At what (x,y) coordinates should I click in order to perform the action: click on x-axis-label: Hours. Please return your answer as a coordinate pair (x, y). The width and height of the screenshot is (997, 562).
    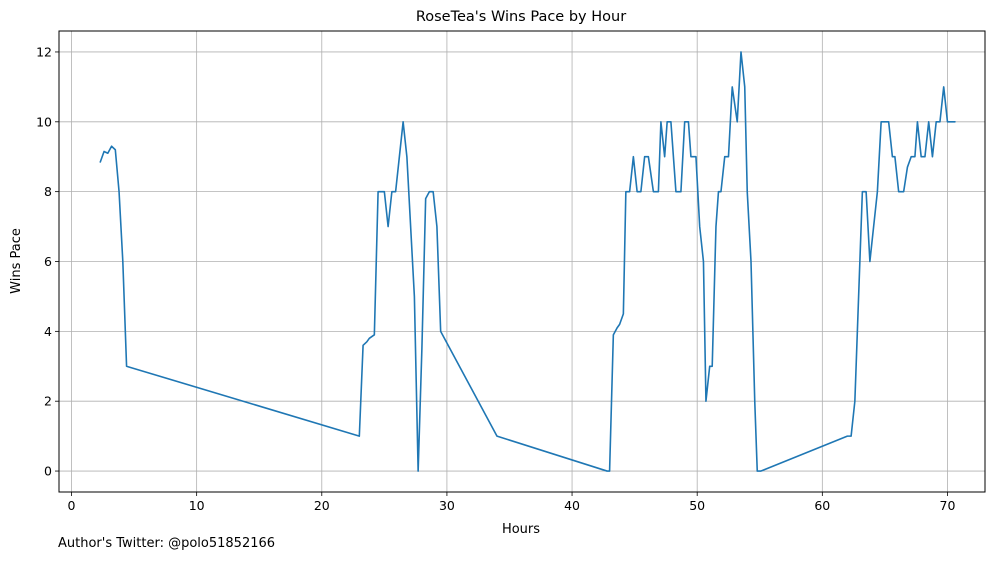
    Looking at the image, I should click on (521, 529).